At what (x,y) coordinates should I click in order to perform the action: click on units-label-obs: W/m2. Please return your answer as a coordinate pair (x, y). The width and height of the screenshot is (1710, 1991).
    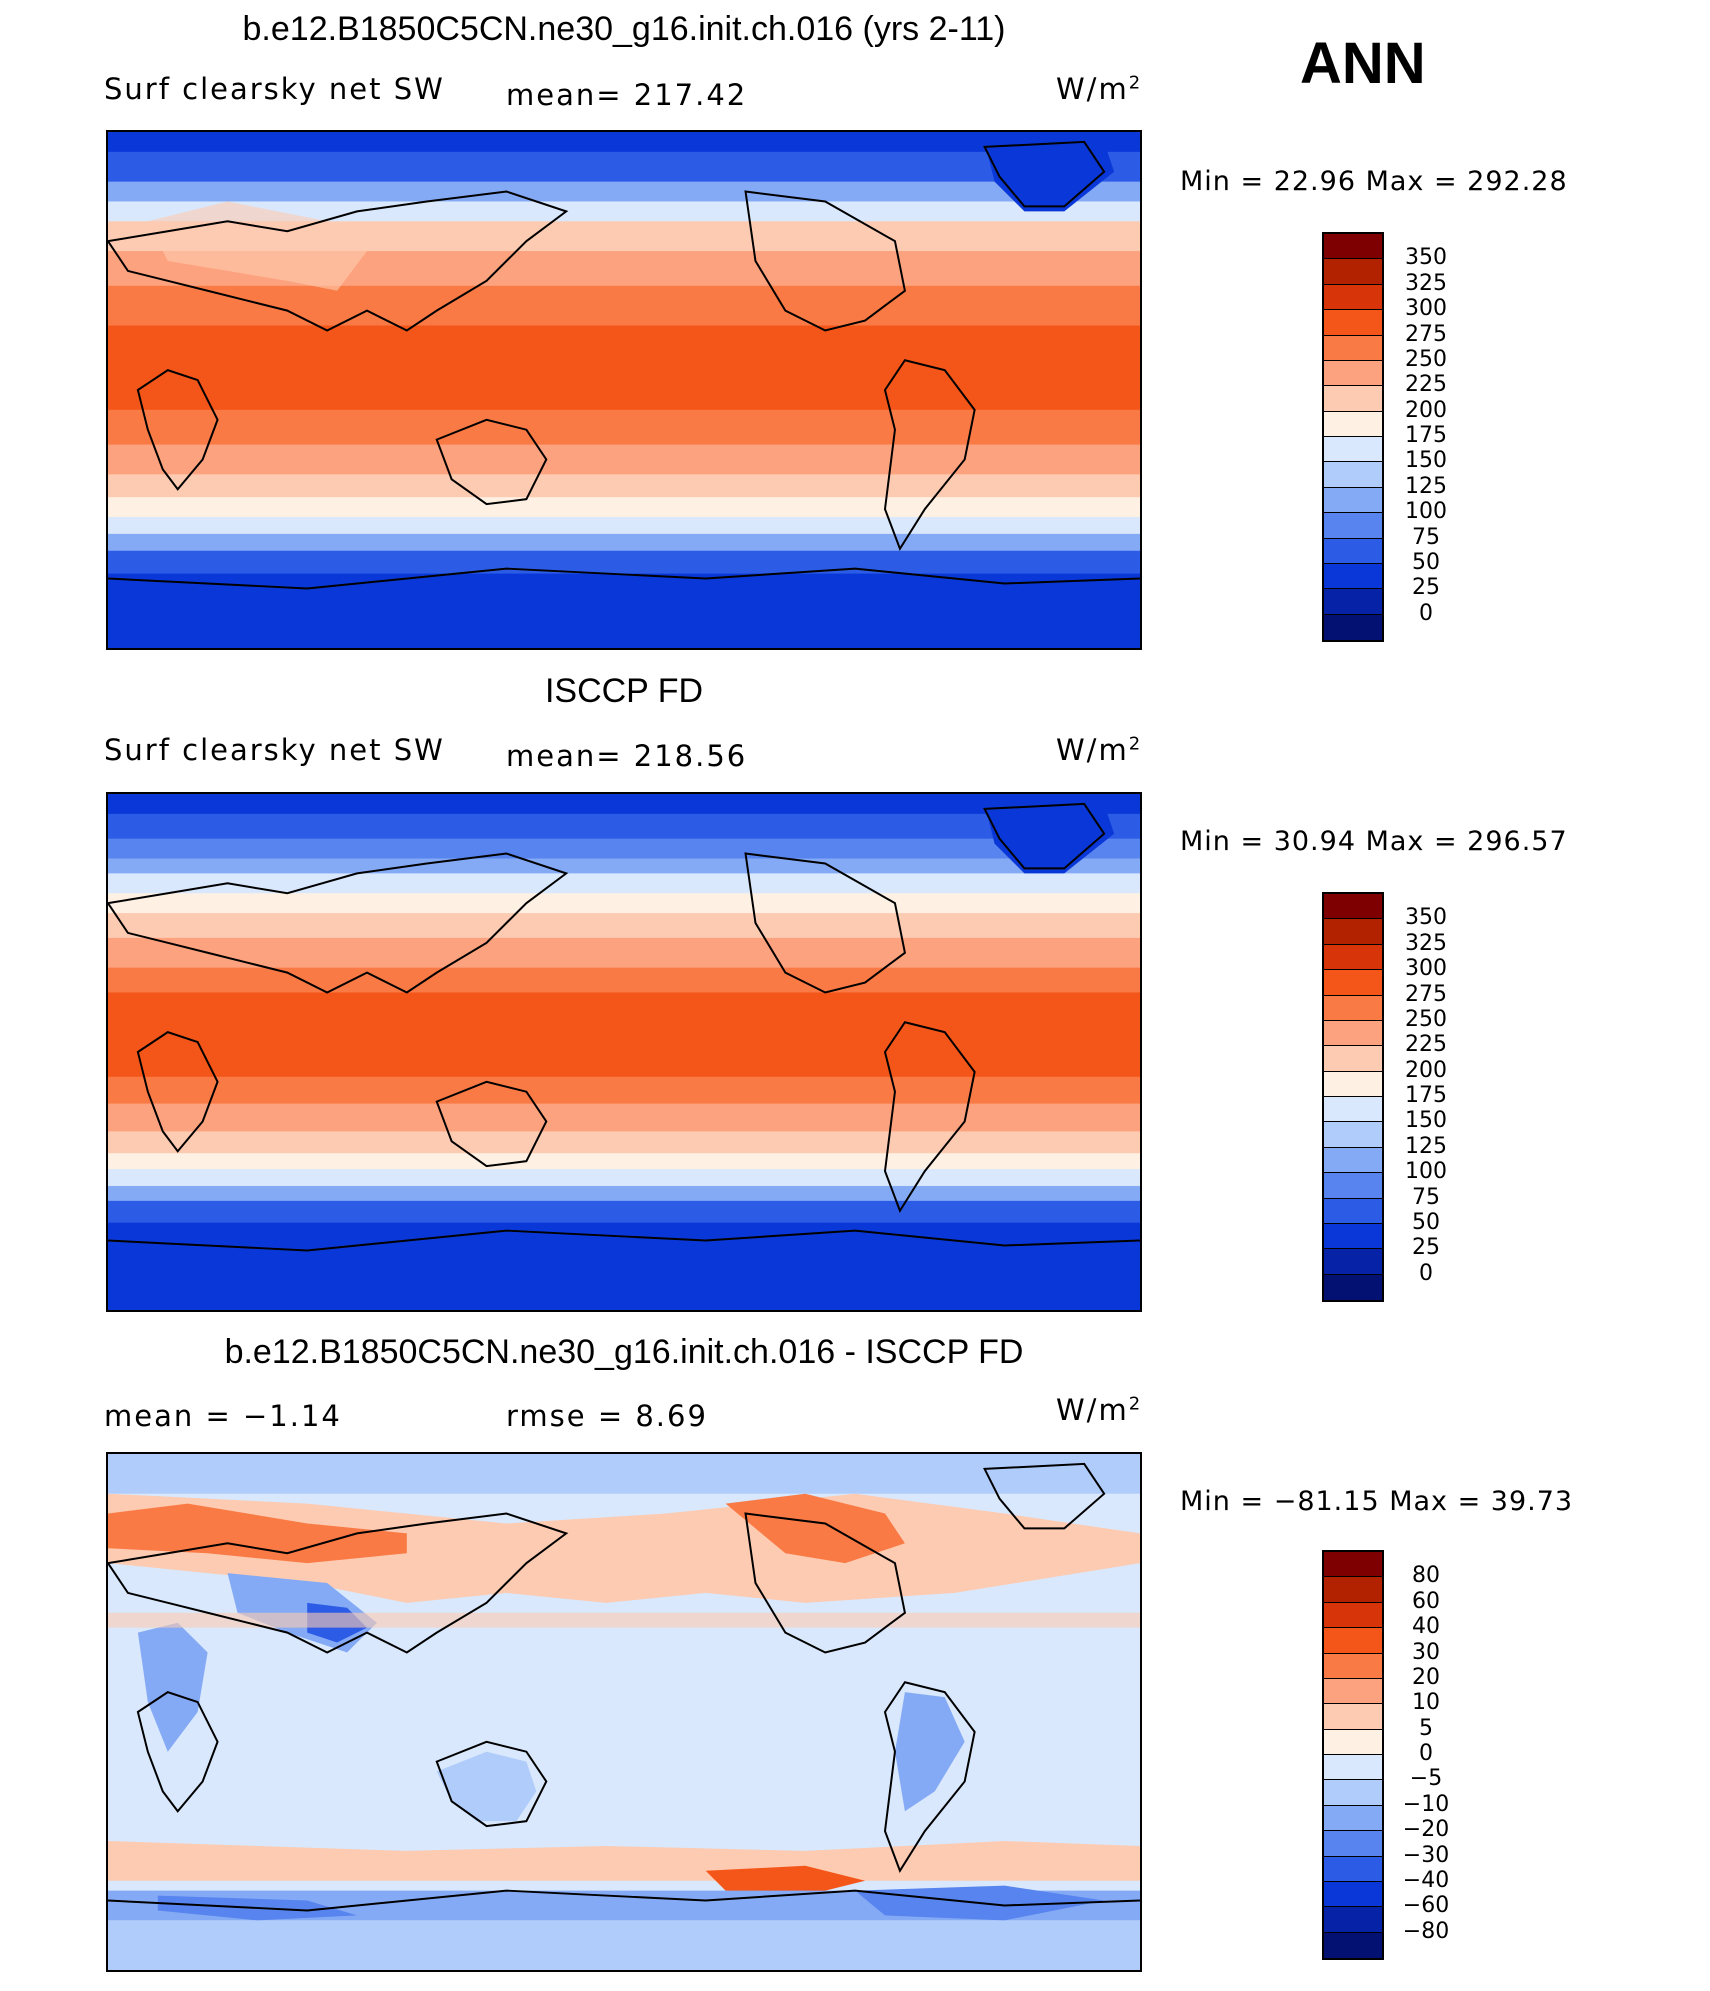
    Looking at the image, I should click on (1099, 750).